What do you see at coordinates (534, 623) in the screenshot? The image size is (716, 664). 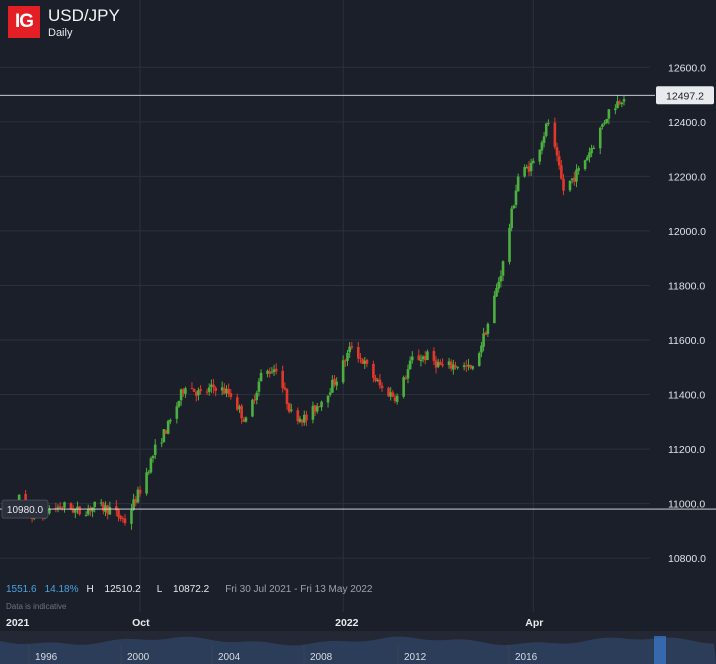 I see `x-tick-label: Apr` at bounding box center [534, 623].